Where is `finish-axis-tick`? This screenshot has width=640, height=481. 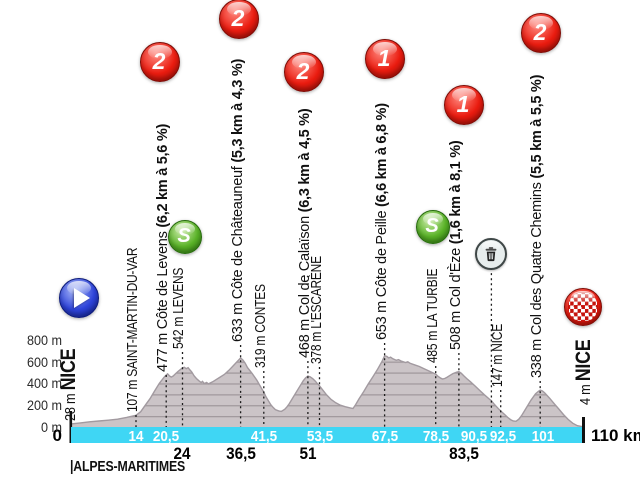 finish-axis-tick is located at coordinates (583, 430).